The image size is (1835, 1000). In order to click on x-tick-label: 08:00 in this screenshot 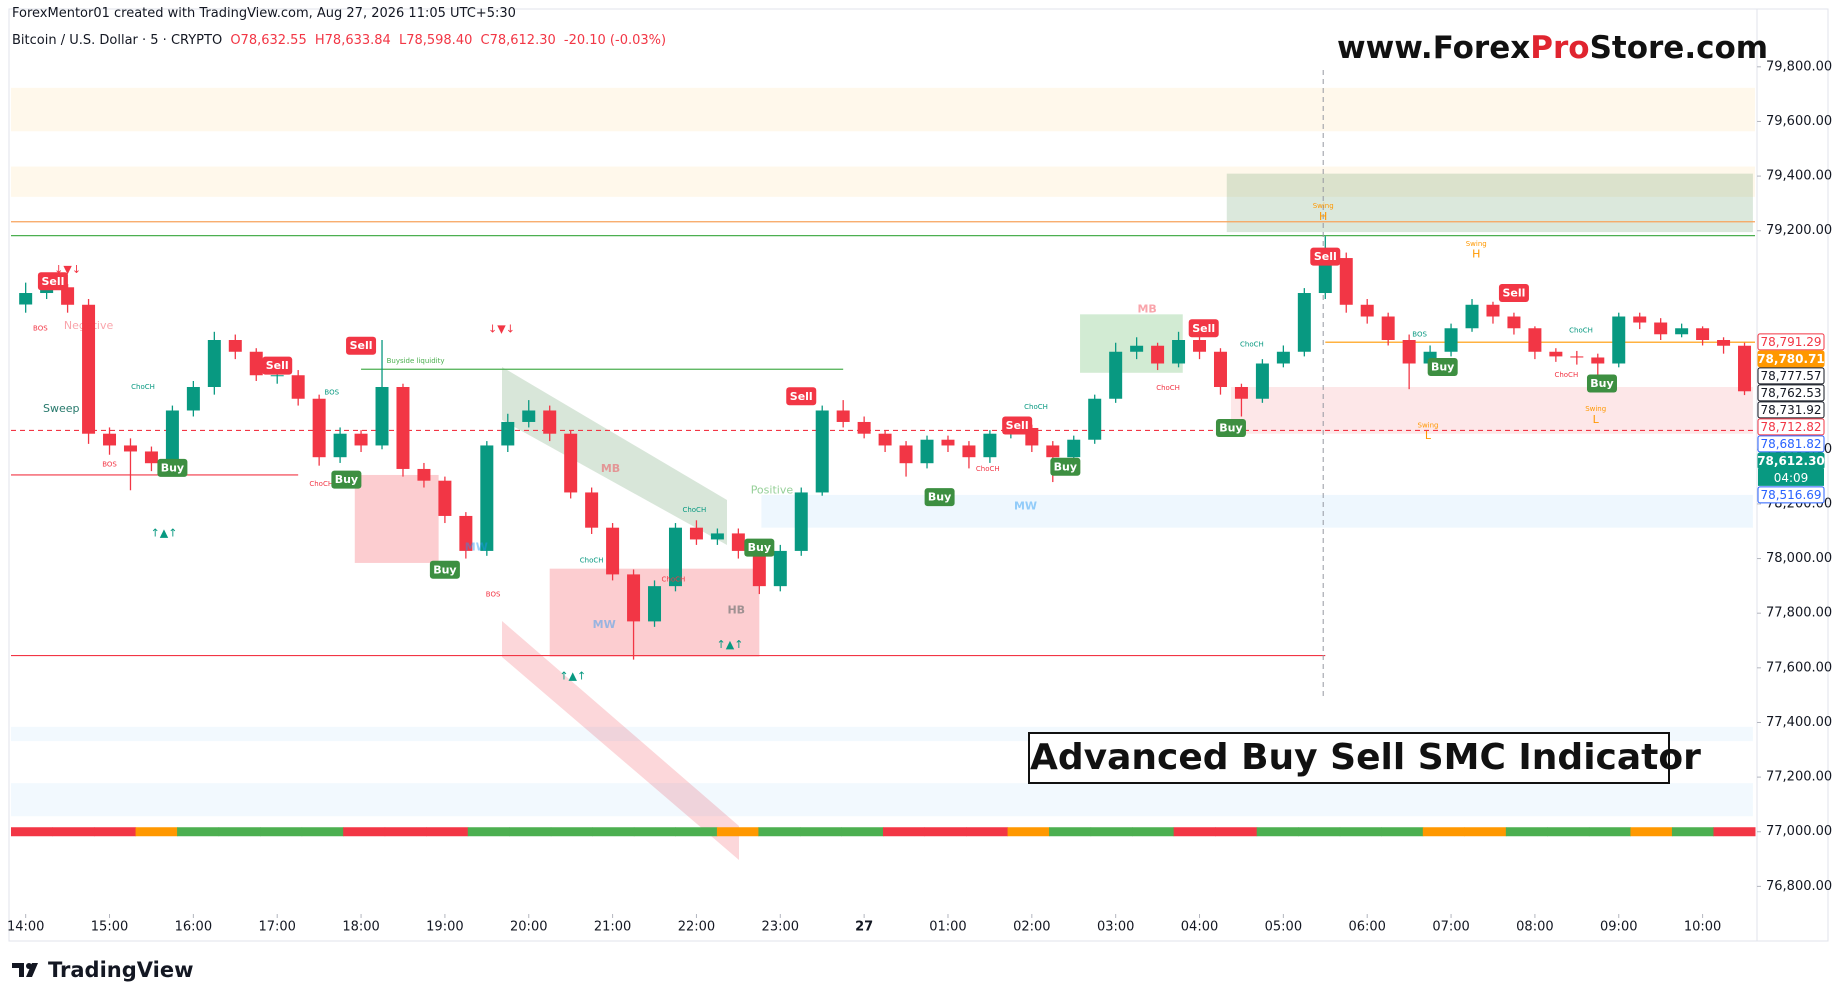, I will do `click(1534, 927)`.